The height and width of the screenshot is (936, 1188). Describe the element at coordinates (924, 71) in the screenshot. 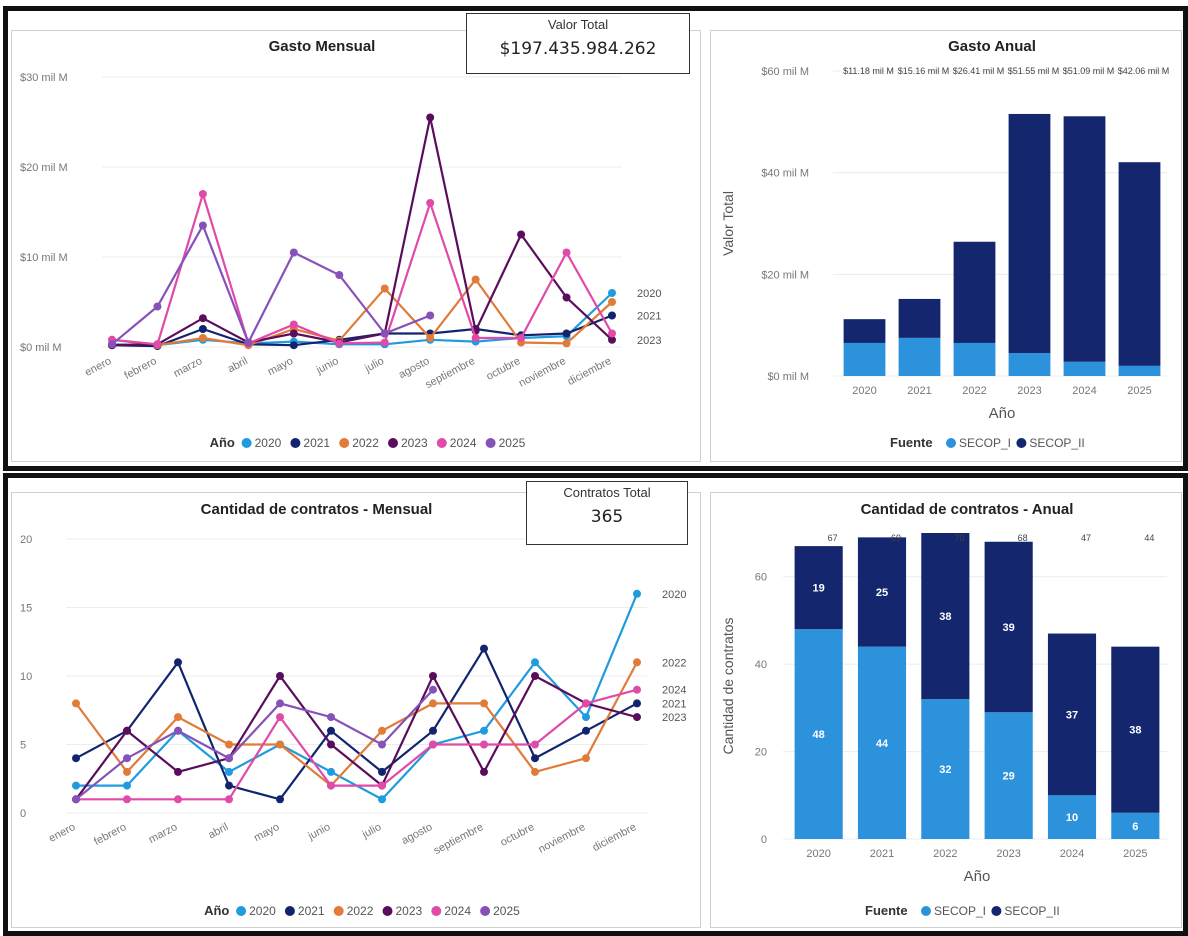

I see `total-label: $15.16 mil M` at that location.